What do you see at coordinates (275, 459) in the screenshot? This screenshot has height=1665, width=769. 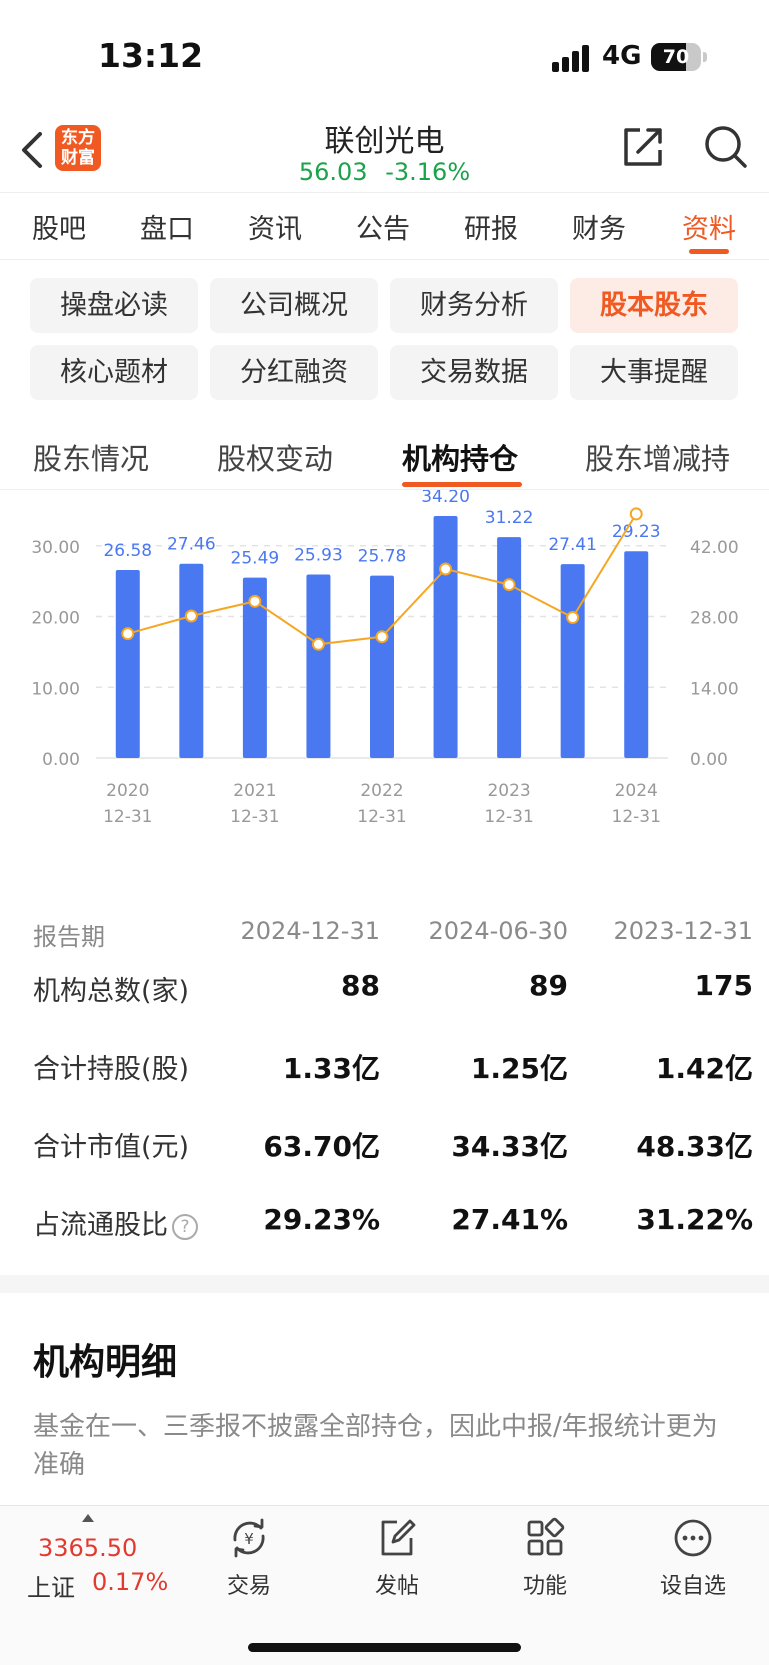 I see `subtab-equity-change: 股权变动` at bounding box center [275, 459].